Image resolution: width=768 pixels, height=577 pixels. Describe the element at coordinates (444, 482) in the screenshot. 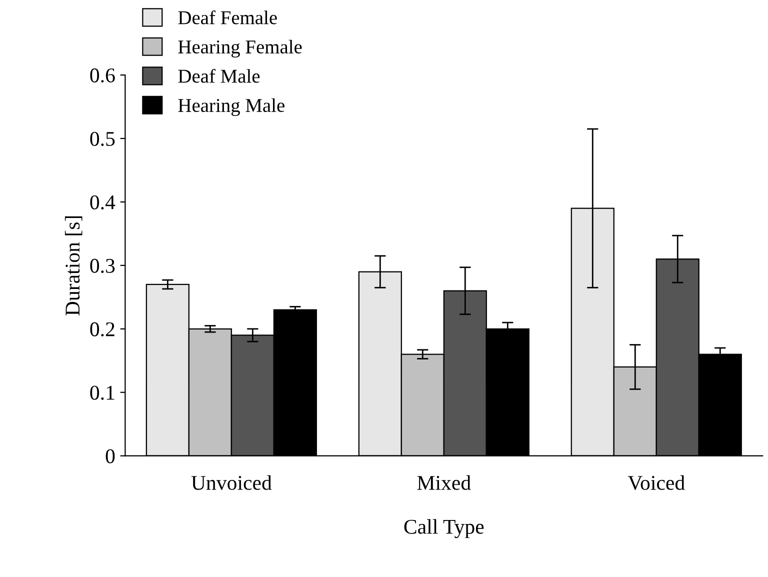

I see `x-tick-label: Mixed` at that location.